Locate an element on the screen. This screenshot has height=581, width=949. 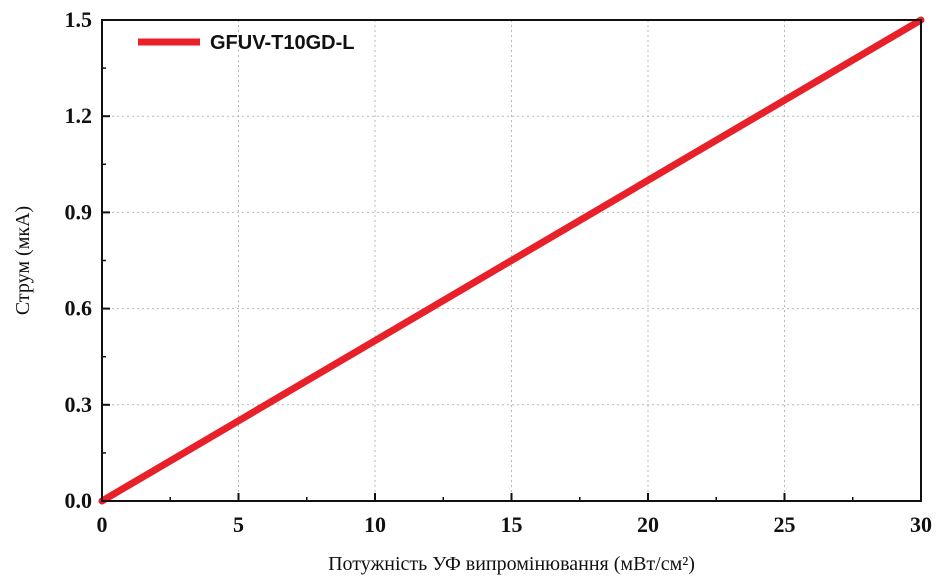
x-tick-label: 0 is located at coordinates (102, 524).